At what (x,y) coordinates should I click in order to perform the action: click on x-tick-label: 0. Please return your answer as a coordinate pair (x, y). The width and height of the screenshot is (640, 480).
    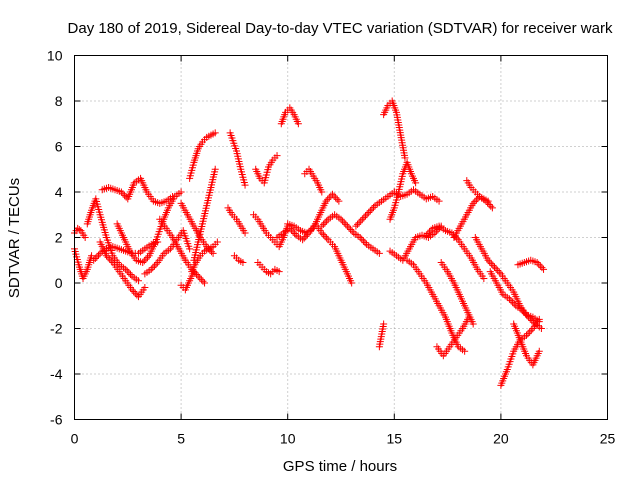
    Looking at the image, I should click on (75, 439).